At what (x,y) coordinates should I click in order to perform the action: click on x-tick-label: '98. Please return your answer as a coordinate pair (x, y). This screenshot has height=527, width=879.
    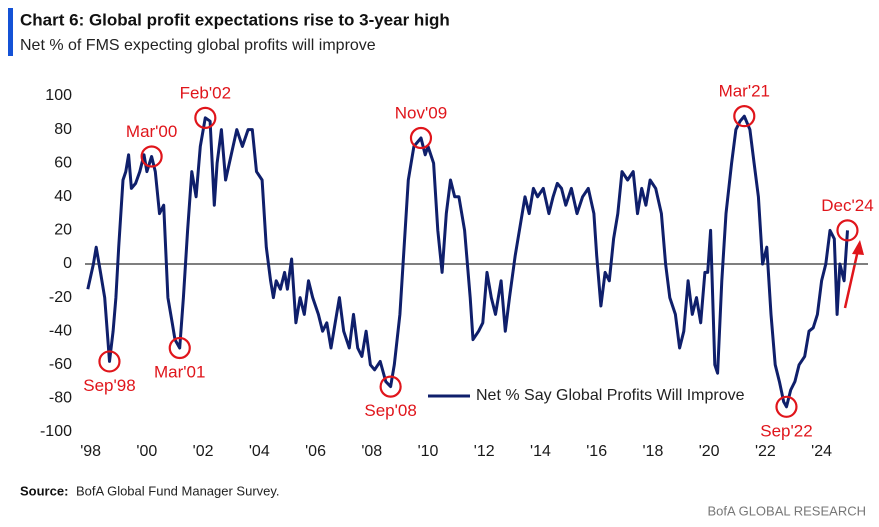
    Looking at the image, I should click on (90, 451).